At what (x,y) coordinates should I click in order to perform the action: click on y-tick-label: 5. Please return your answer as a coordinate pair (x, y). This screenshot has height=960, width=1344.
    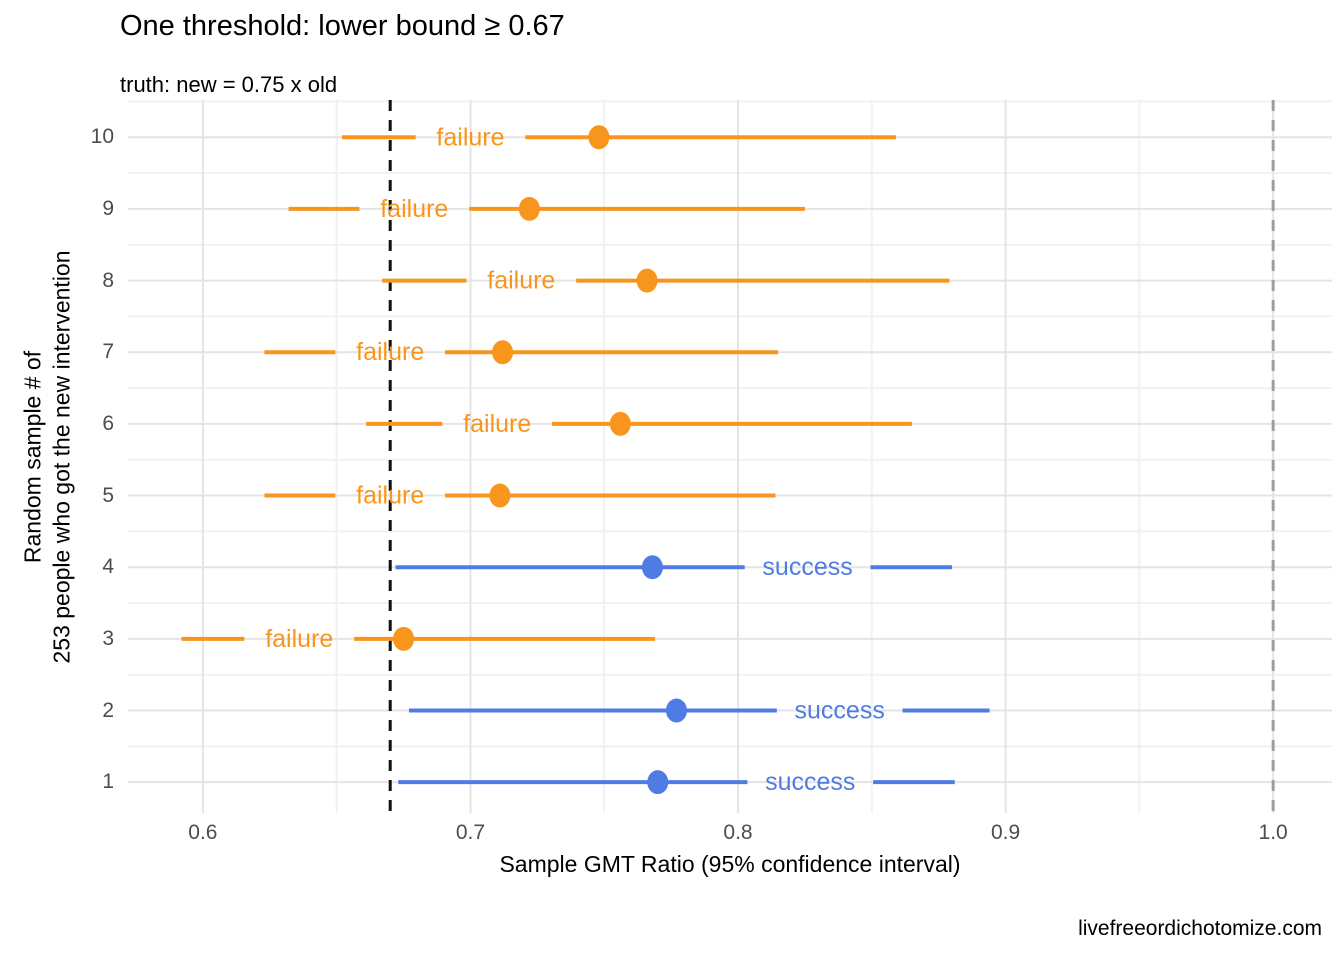
    Looking at the image, I should click on (108, 495).